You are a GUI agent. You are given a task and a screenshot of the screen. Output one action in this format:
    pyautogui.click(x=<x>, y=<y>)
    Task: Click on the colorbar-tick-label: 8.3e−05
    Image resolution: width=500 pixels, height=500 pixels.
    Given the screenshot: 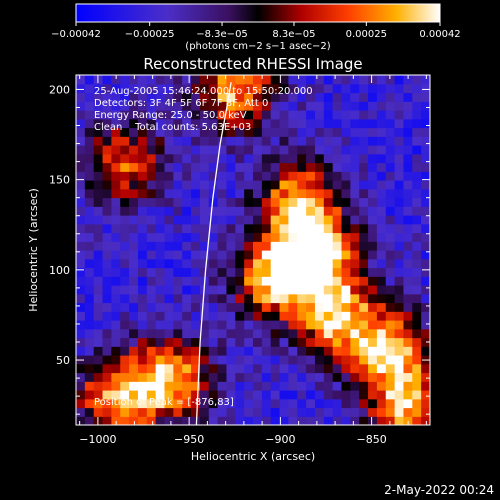 What is the action you would take?
    pyautogui.click(x=293, y=34)
    